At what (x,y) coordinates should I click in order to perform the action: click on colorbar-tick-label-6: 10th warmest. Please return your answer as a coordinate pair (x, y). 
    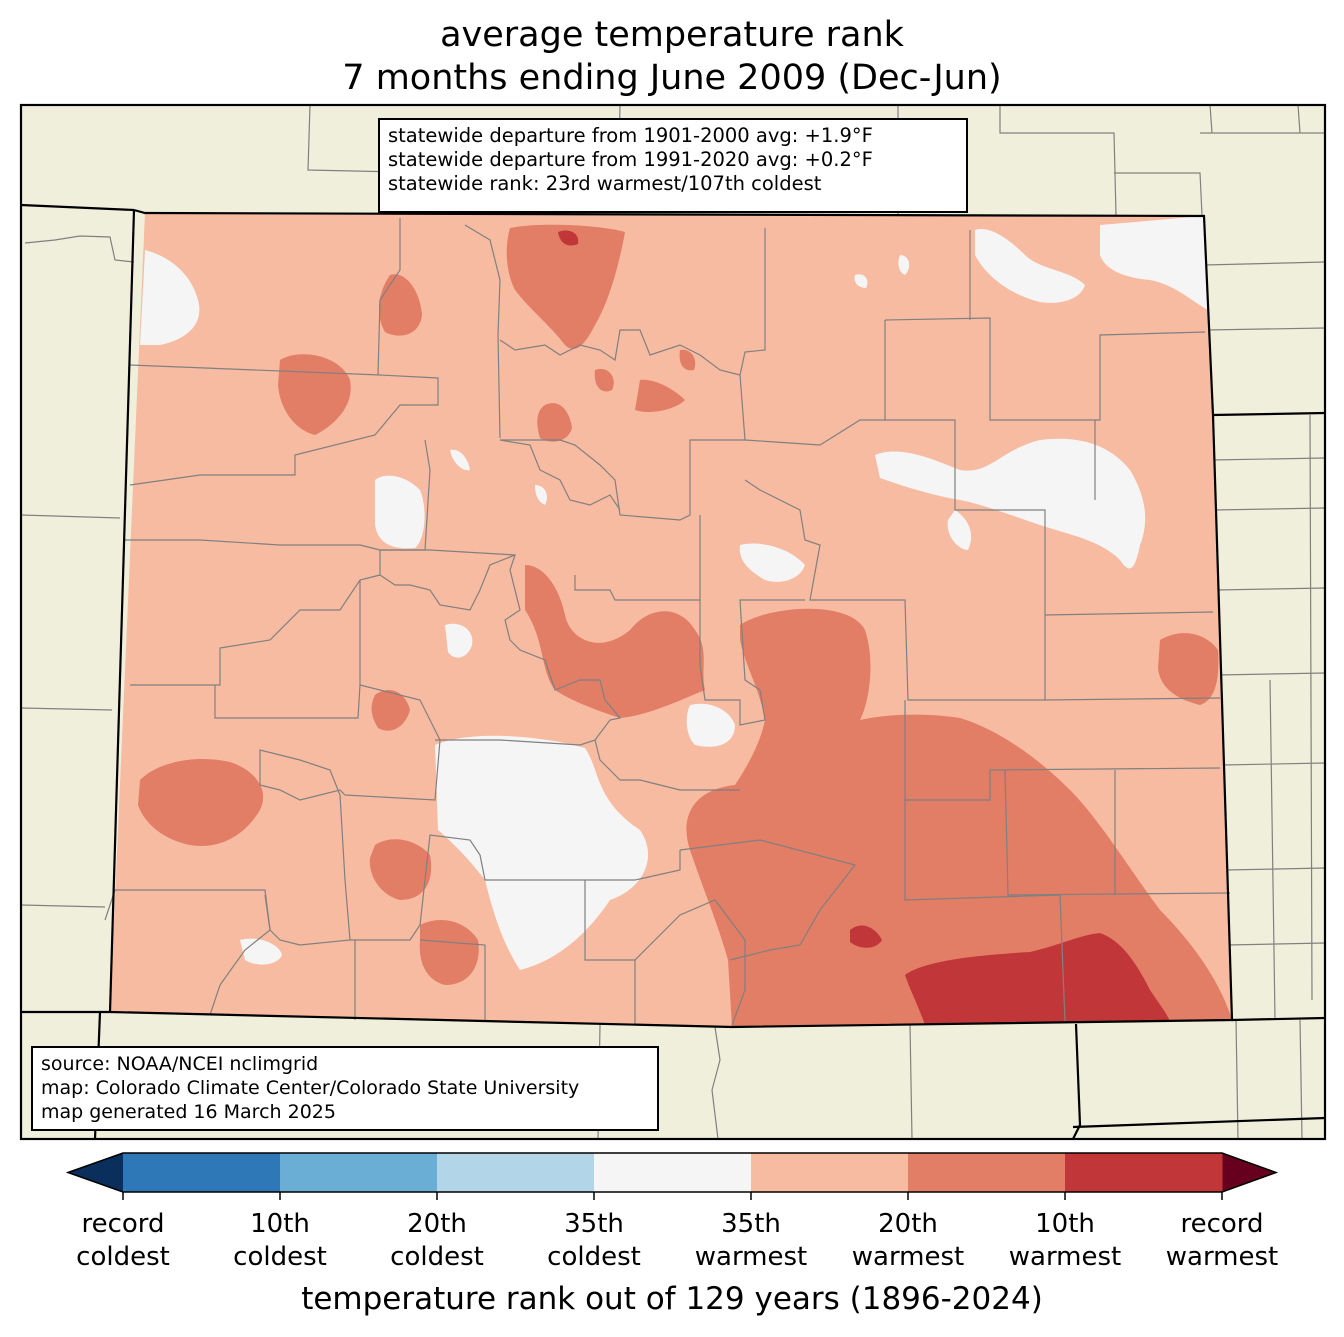
    Looking at the image, I should click on (1065, 1241).